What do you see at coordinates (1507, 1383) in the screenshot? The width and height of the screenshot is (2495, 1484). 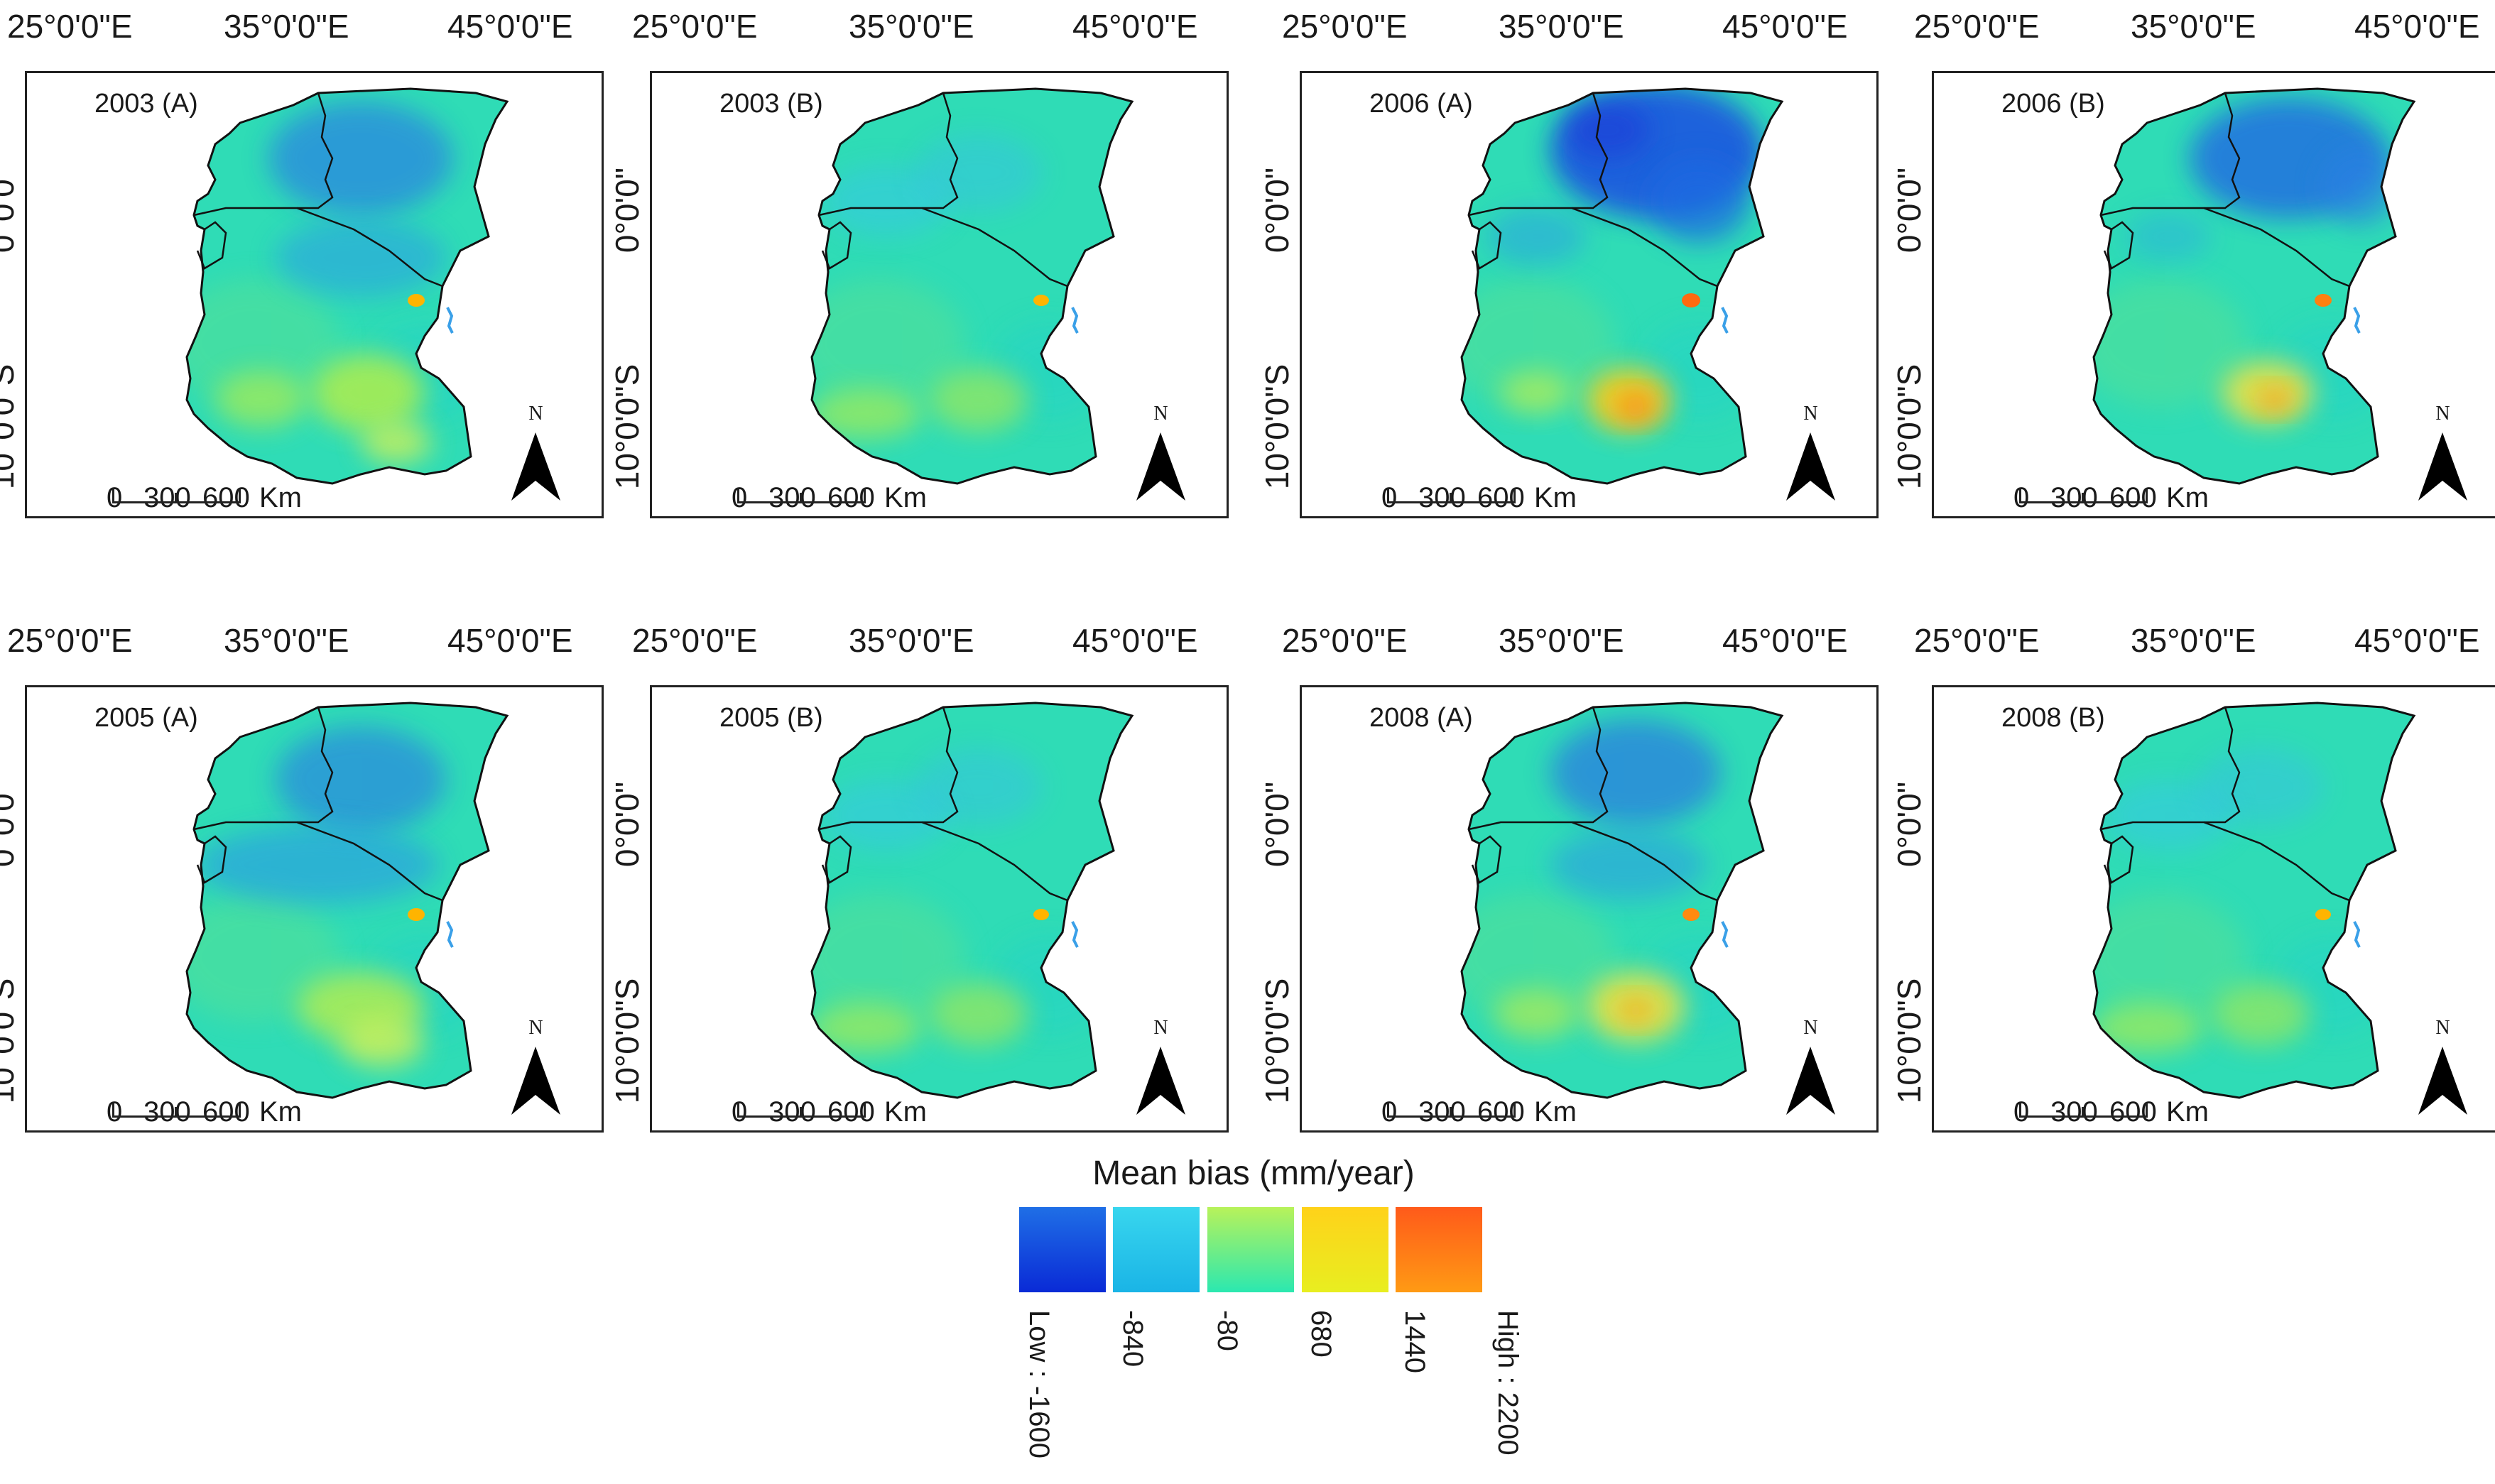 I see `legend-tick-label: High : 2200` at bounding box center [1507, 1383].